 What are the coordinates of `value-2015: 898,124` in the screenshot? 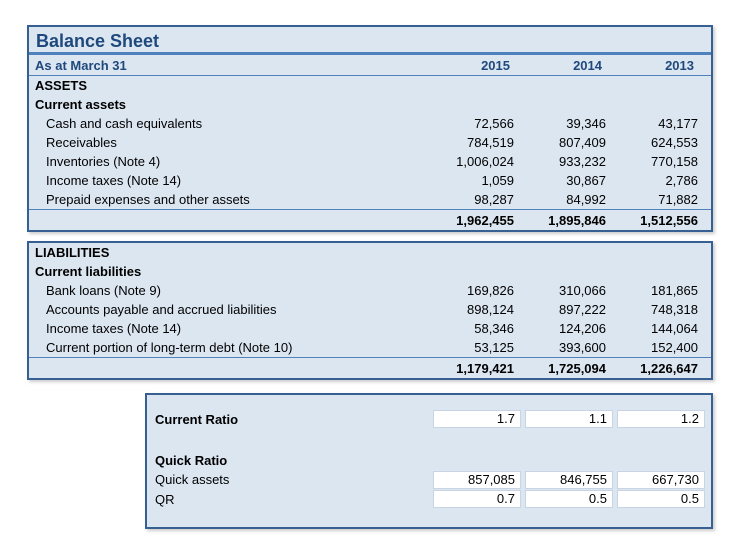 It's located at (490, 309).